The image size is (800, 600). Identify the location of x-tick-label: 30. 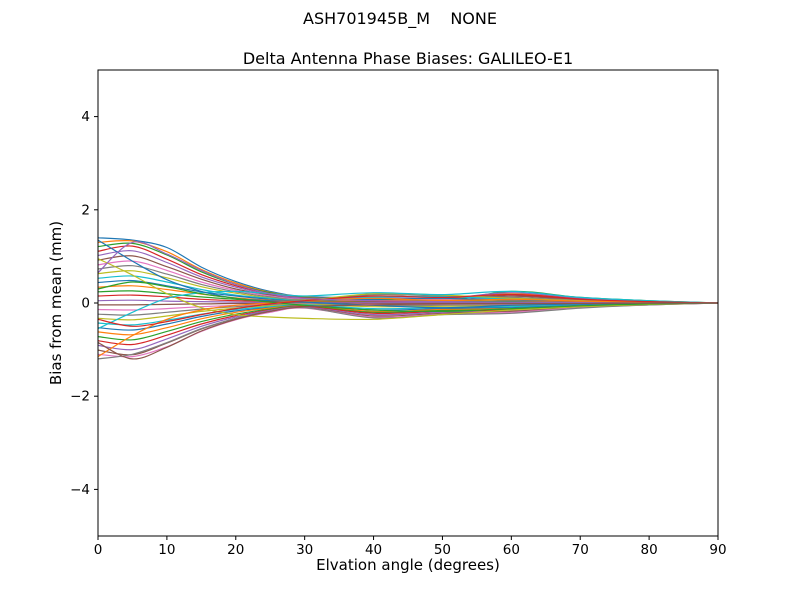
(304, 550).